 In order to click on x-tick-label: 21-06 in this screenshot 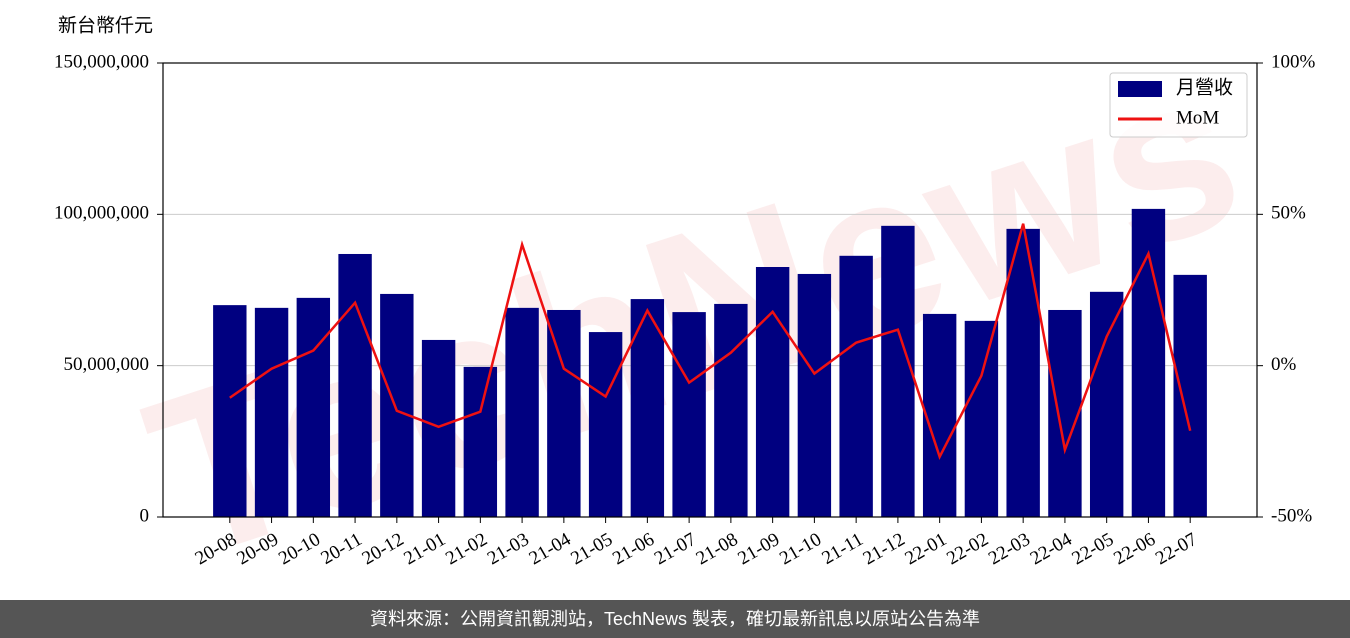, I will do `click(633, 549)`.